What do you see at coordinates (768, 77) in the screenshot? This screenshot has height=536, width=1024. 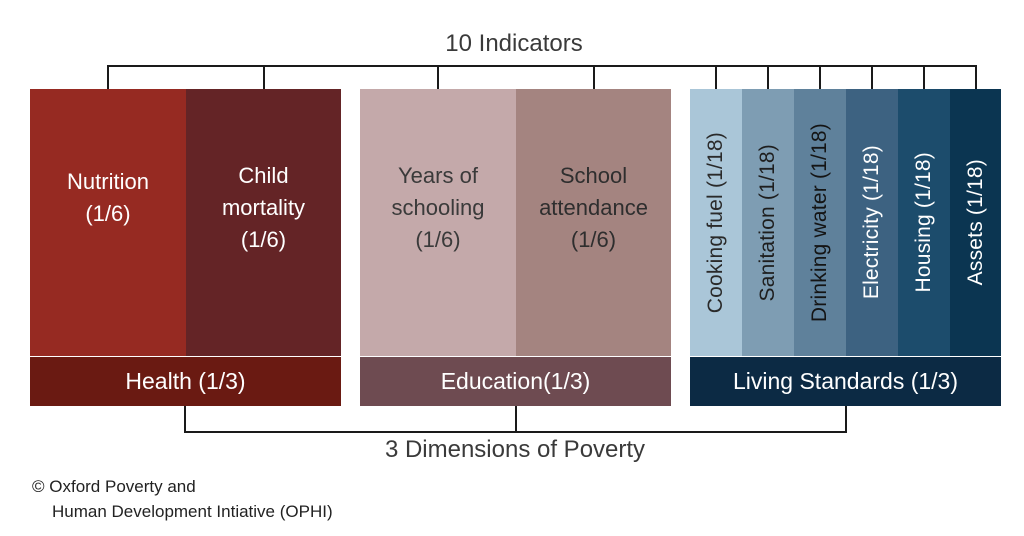 I see `top-bracket-tick-sanitation` at bounding box center [768, 77].